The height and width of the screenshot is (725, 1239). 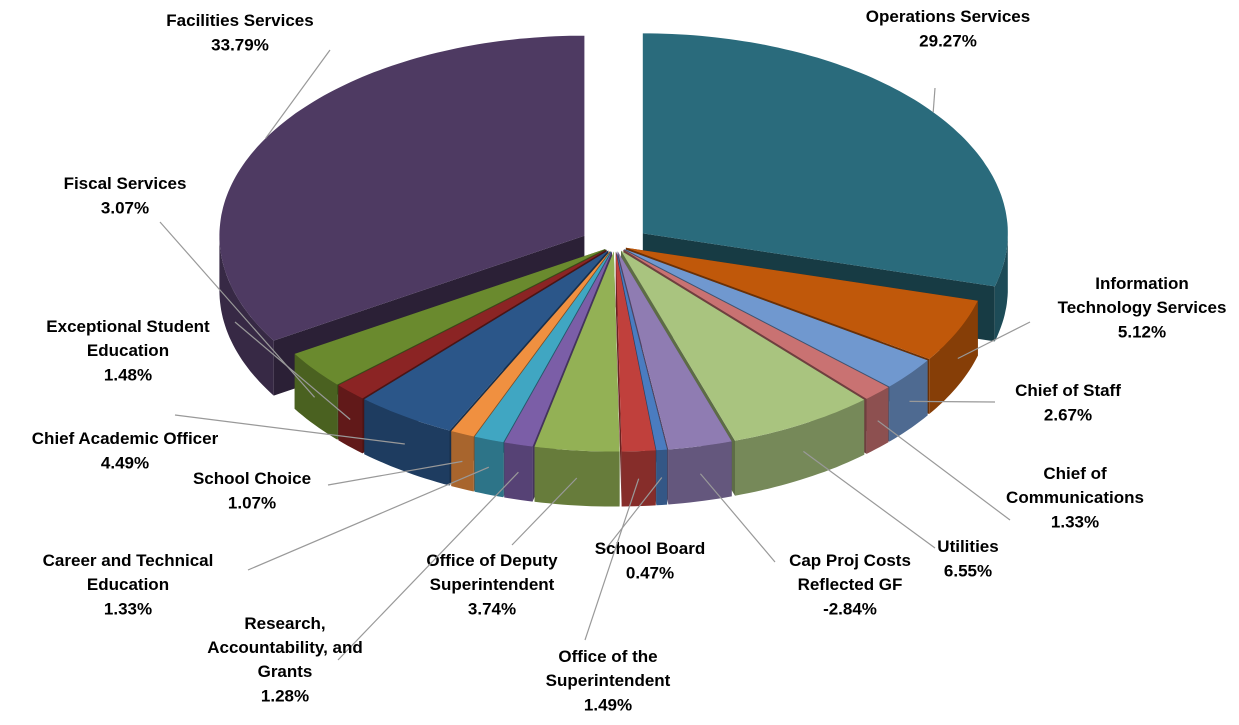 I want to click on slice-label: Chief Academic Officer, so click(x=125, y=438).